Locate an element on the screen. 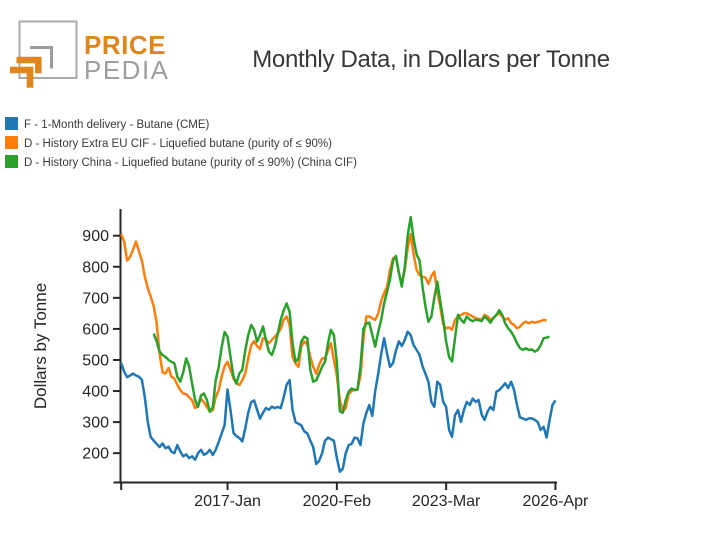  y-tick-label: 800 is located at coordinates (95, 267).